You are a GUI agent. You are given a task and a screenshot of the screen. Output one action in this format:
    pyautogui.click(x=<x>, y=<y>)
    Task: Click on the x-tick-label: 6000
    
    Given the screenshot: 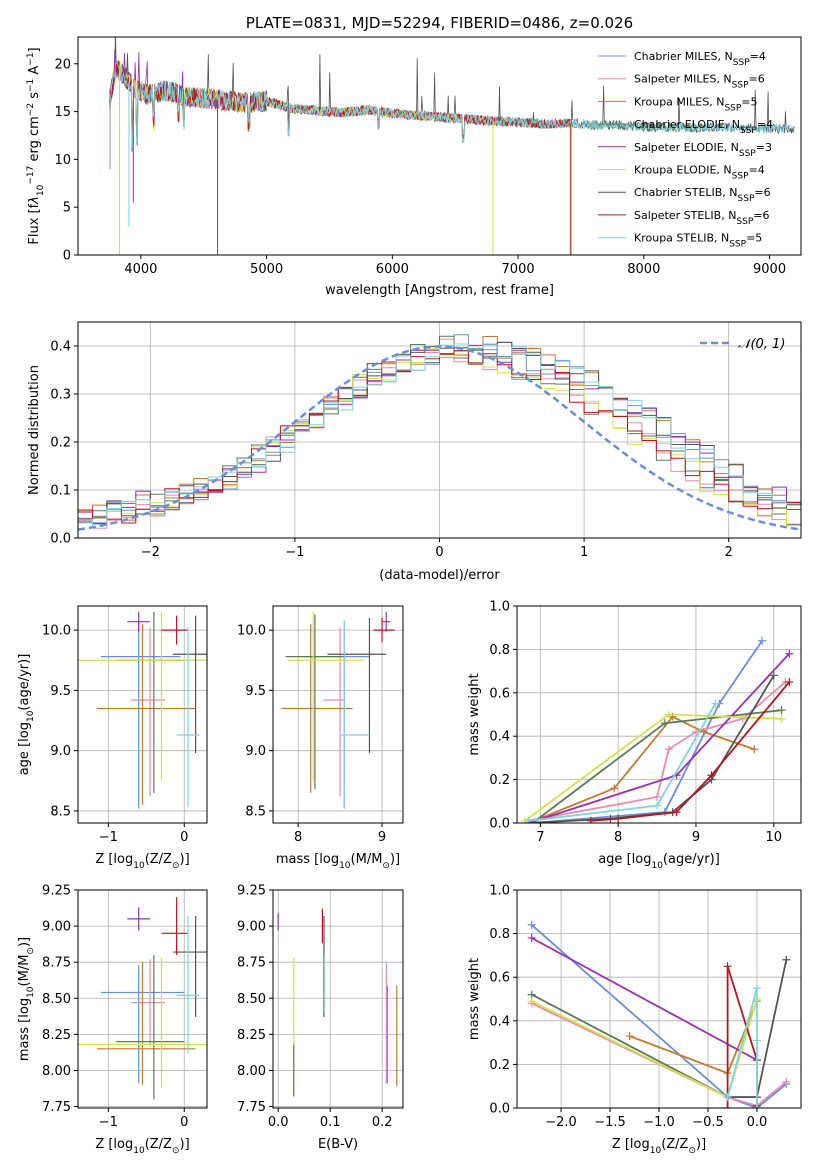 What is the action you would take?
    pyautogui.click(x=392, y=269)
    